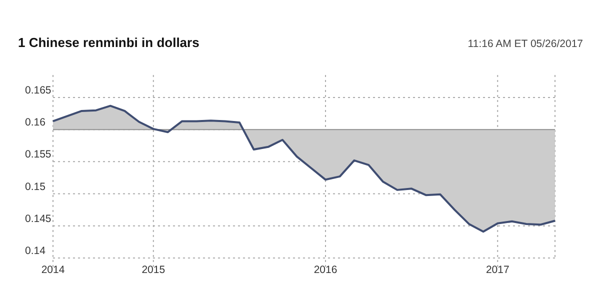  Describe the element at coordinates (498, 270) in the screenshot. I see `x-tick-label: 2017` at that location.